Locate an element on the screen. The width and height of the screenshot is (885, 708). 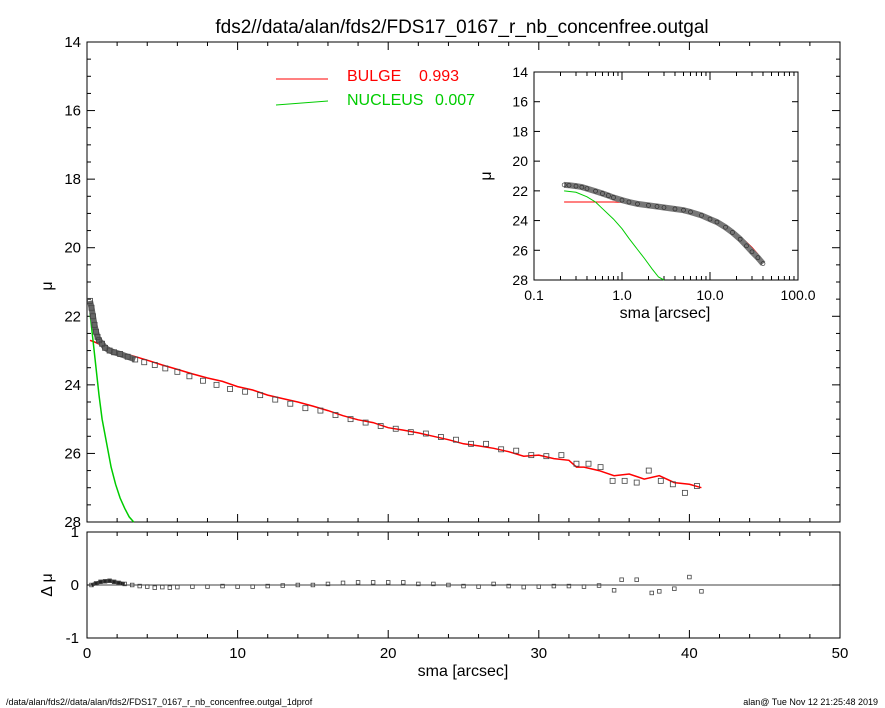
main-bulge-line-path is located at coordinates (395, 414).